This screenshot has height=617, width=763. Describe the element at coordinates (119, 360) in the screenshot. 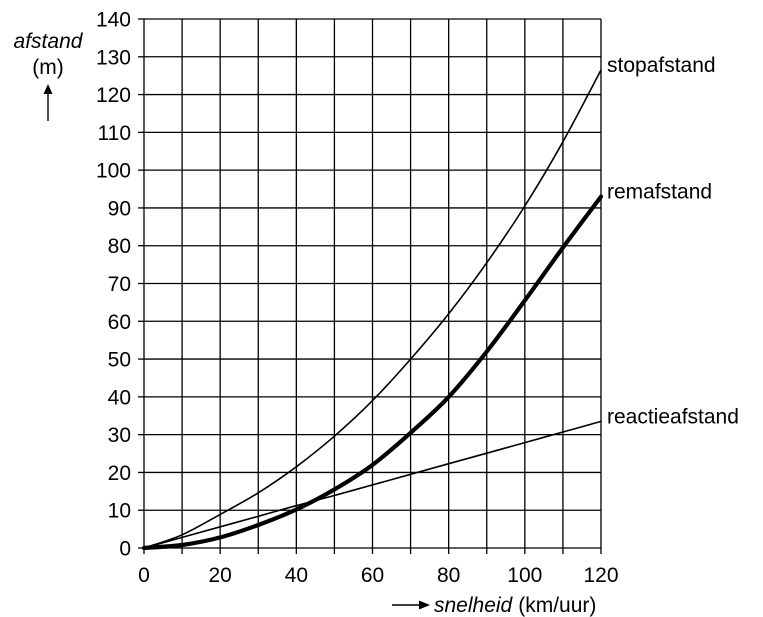

I see `y-tick-label: 50` at that location.